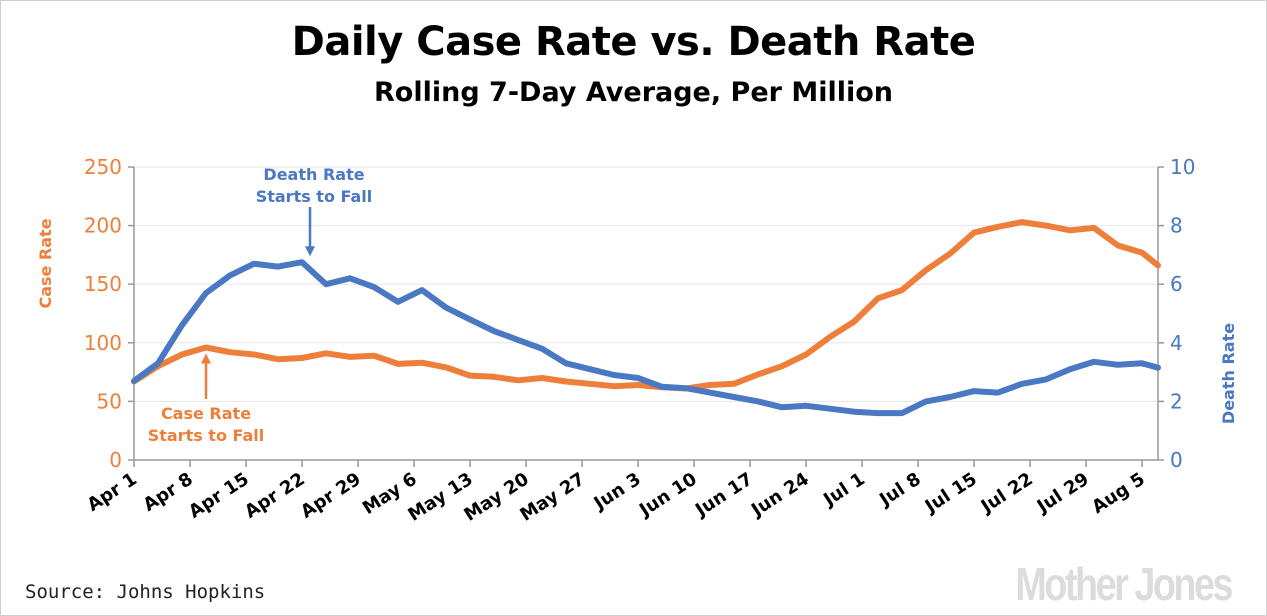 The image size is (1267, 616). Describe the element at coordinates (313, 174) in the screenshot. I see `death-annotation-label: Death Rate` at that location.